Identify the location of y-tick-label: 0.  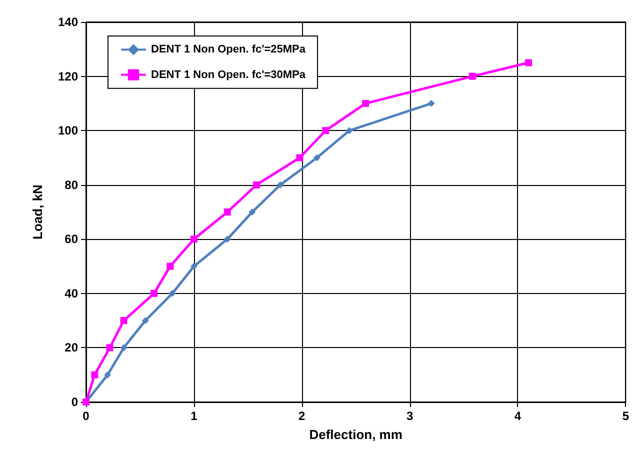
(74, 402).